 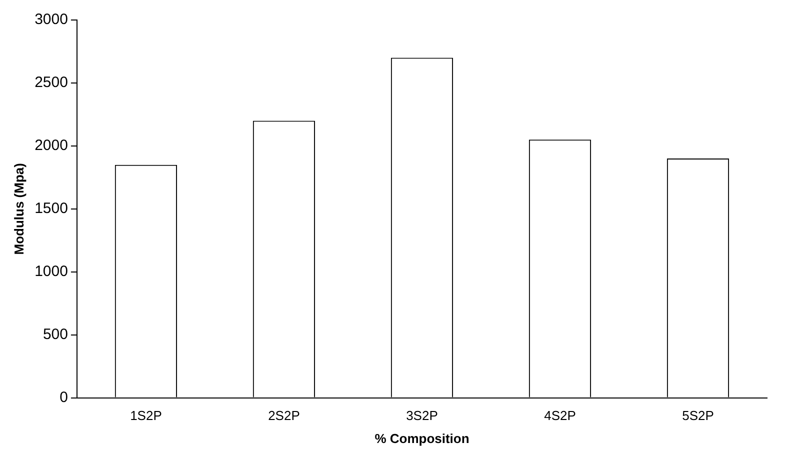 What do you see at coordinates (698, 416) in the screenshot?
I see `x-tick-label: 5S2P` at bounding box center [698, 416].